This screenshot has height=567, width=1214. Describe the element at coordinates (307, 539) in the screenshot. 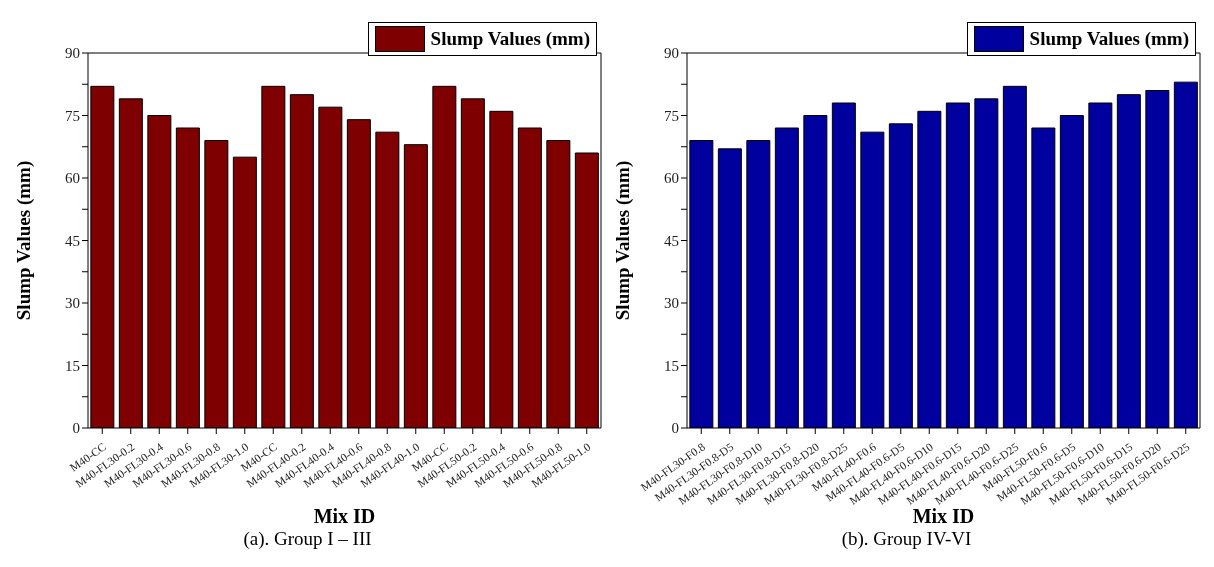

I see `text: (a). Group I – III` at that location.